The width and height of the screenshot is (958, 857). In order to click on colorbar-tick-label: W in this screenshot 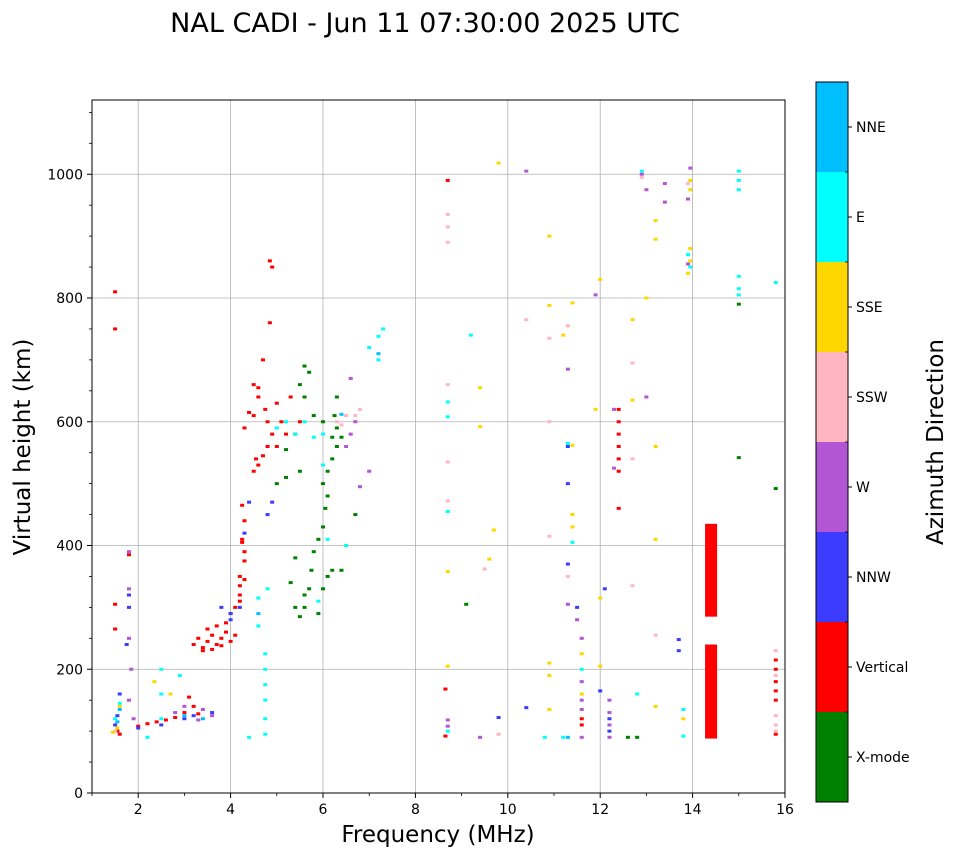, I will do `click(863, 488)`.